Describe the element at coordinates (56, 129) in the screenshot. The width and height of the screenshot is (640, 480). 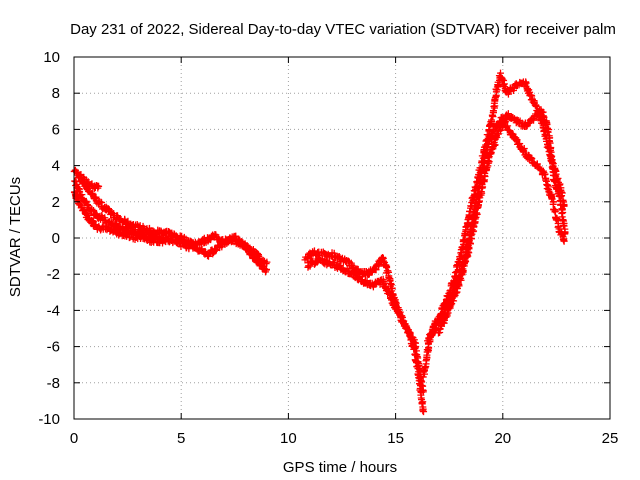
I see `y-tick-label: 6` at that location.